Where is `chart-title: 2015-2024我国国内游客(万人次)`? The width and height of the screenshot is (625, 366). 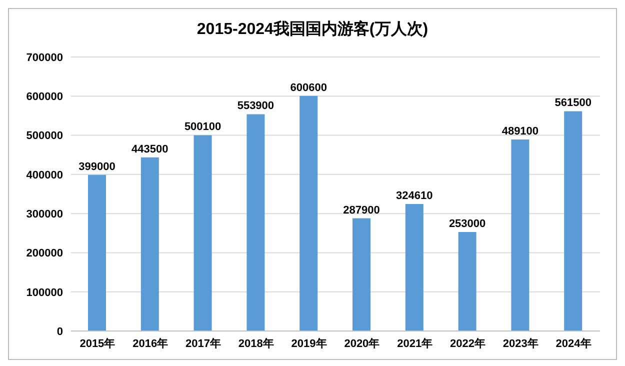
chart-title: 2015-2024我国国内游客(万人次) is located at coordinates (313, 29).